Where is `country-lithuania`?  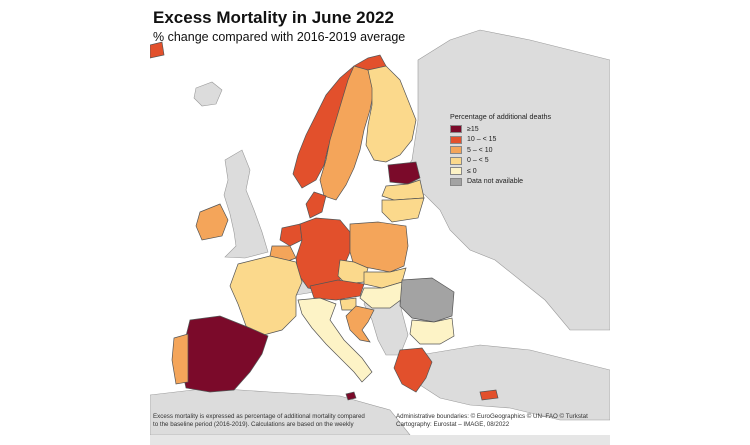
country-lithuania is located at coordinates (403, 210).